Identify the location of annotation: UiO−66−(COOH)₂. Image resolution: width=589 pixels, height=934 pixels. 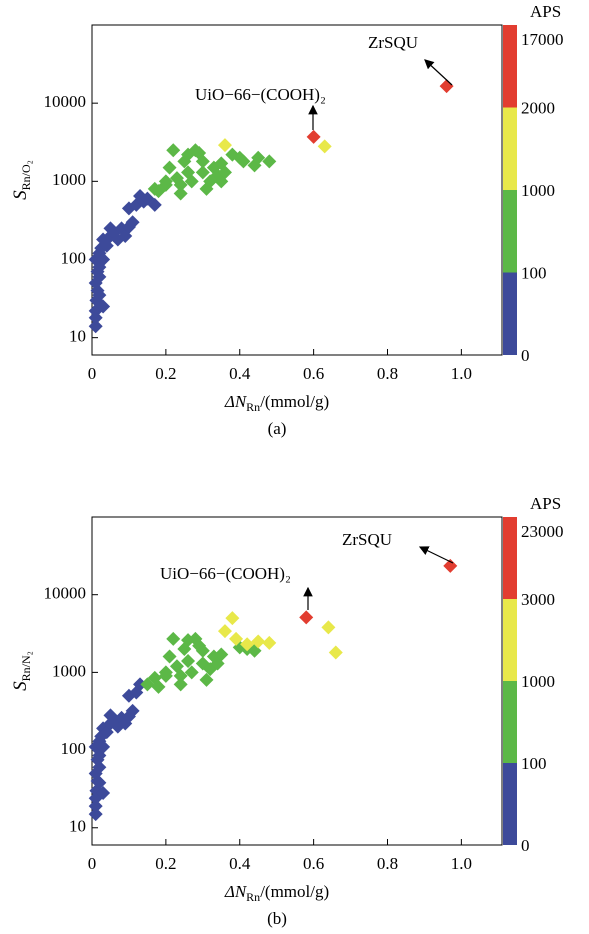
(225, 573).